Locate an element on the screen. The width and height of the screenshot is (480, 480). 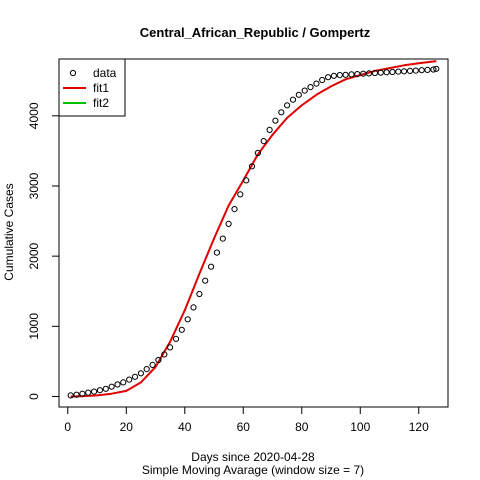
x-tick-label: 0 is located at coordinates (67, 427).